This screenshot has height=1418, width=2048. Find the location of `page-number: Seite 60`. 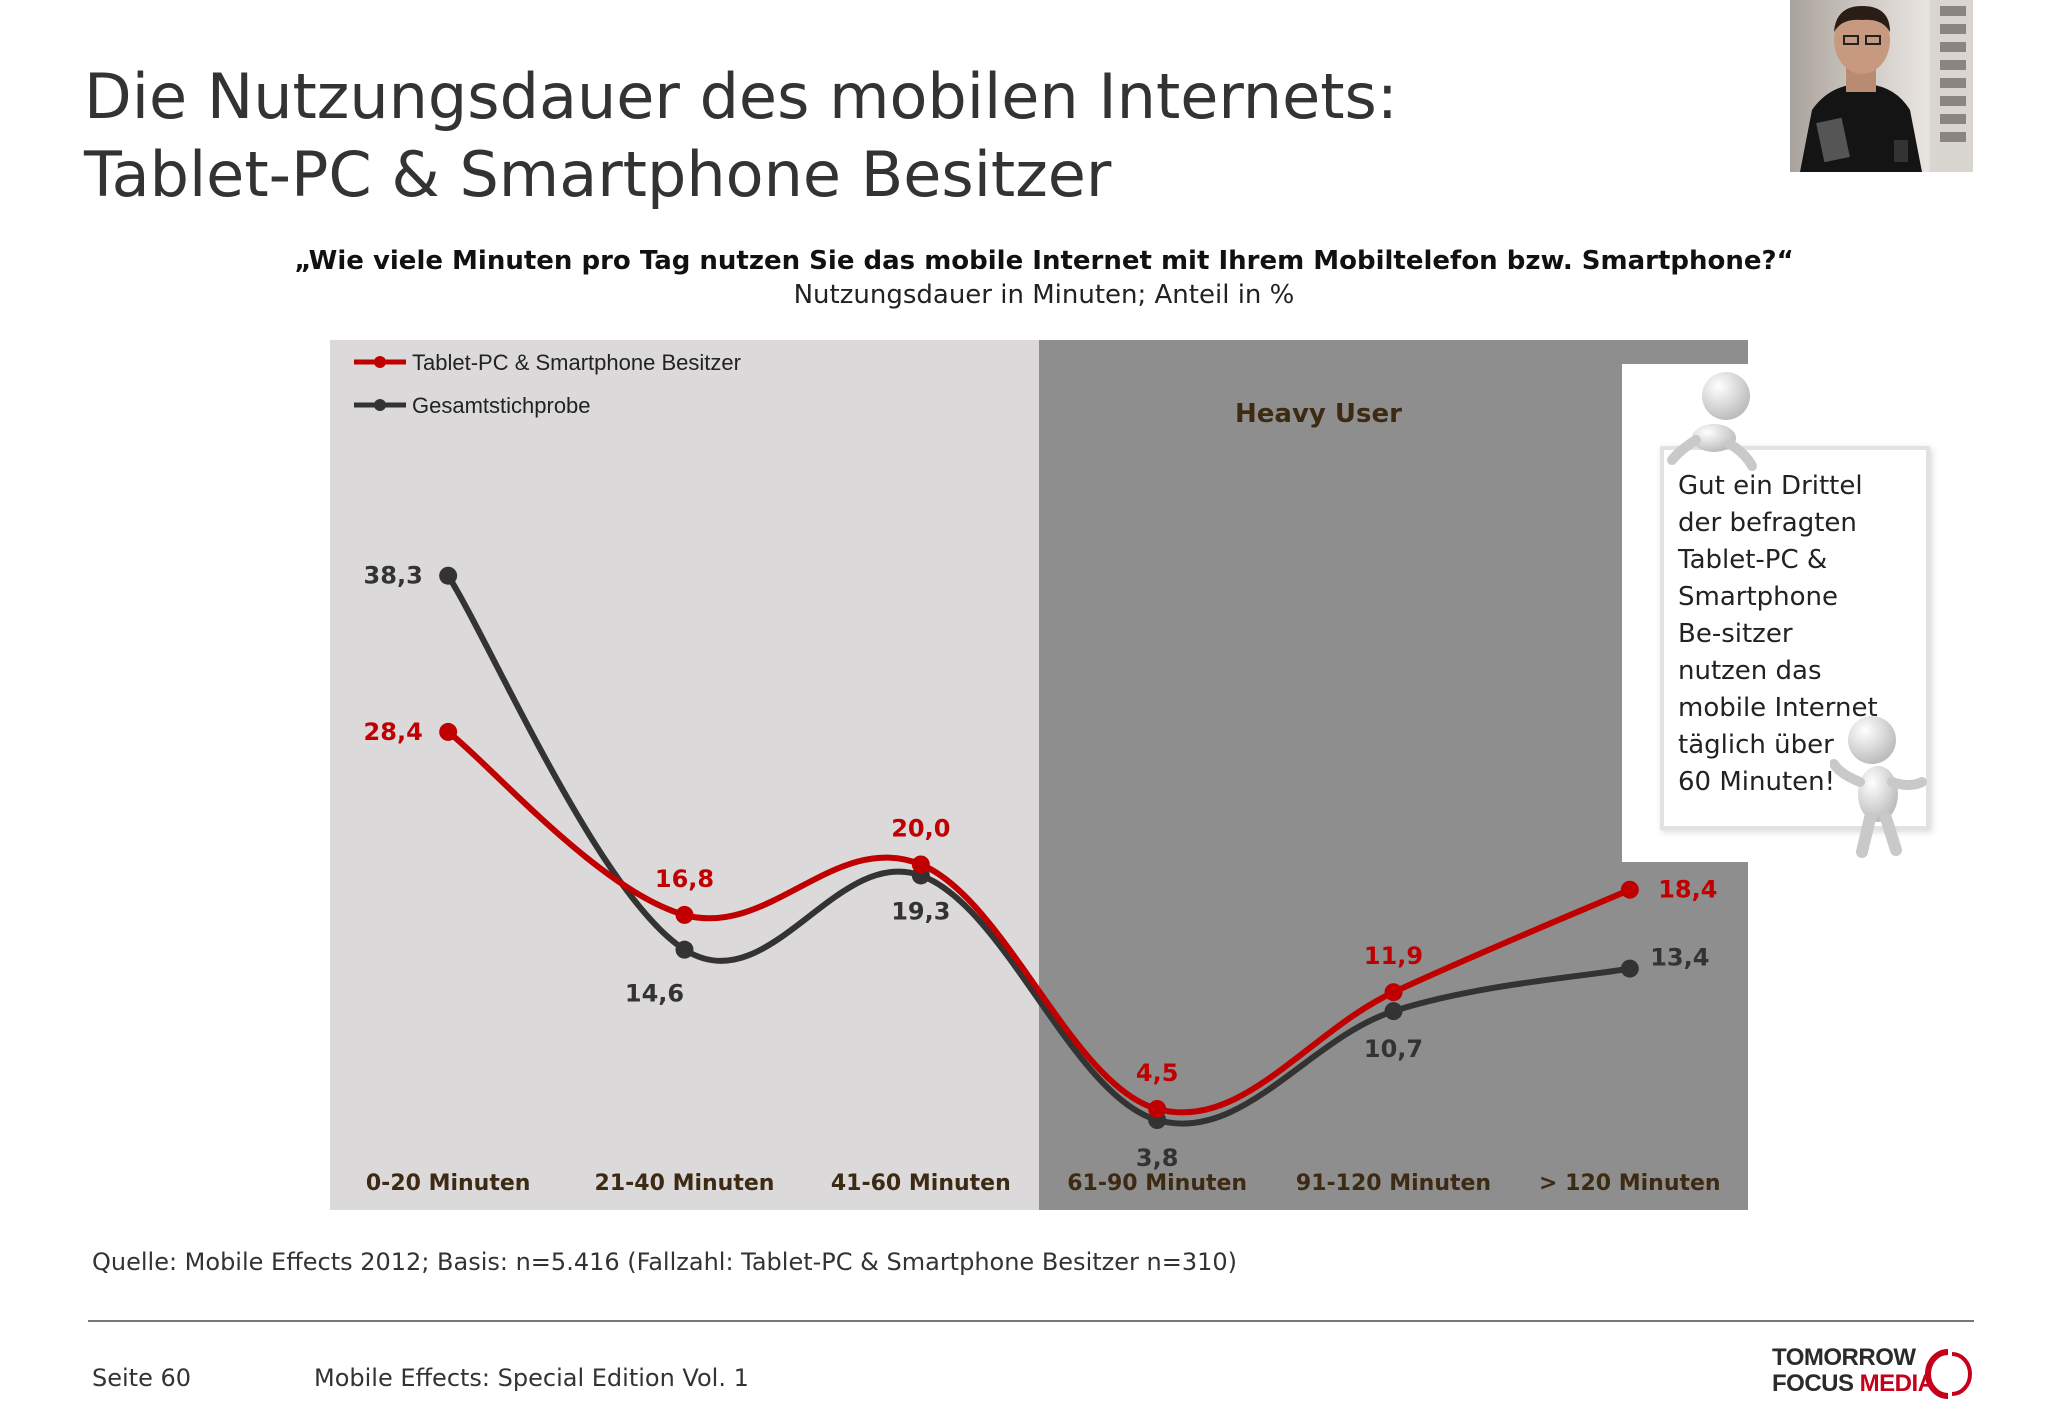

page-number: Seite 60 is located at coordinates (142, 1378).